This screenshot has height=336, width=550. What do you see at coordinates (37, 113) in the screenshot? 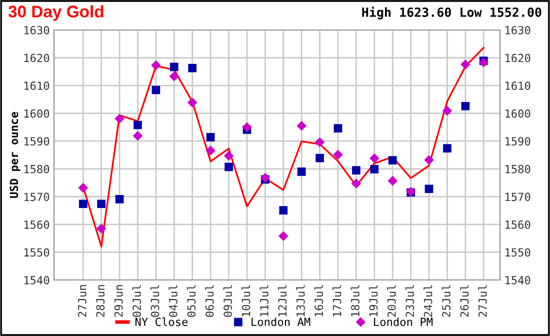
I see `y-tick-label: 1600` at bounding box center [37, 113].